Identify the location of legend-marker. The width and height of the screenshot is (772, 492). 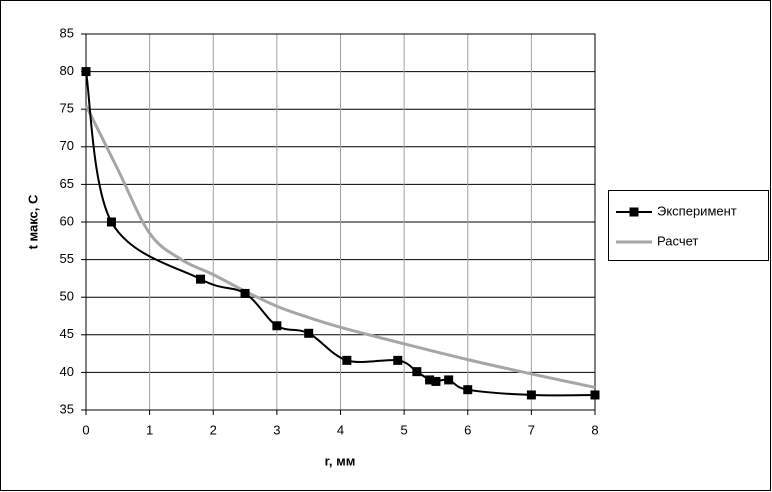
(634, 212).